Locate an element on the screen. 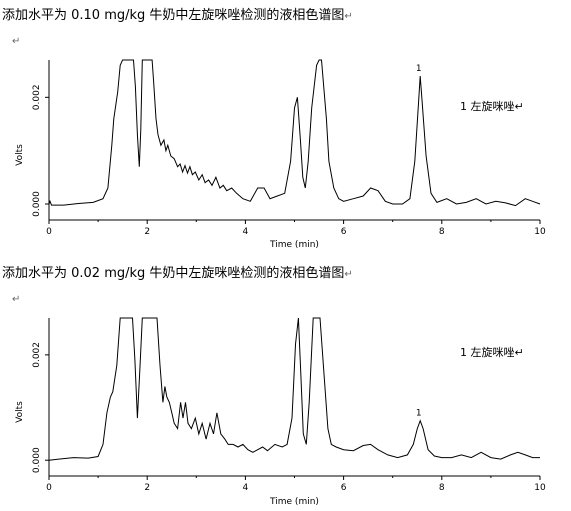  chart-1-x-tick-label-6: 6 is located at coordinates (344, 232).